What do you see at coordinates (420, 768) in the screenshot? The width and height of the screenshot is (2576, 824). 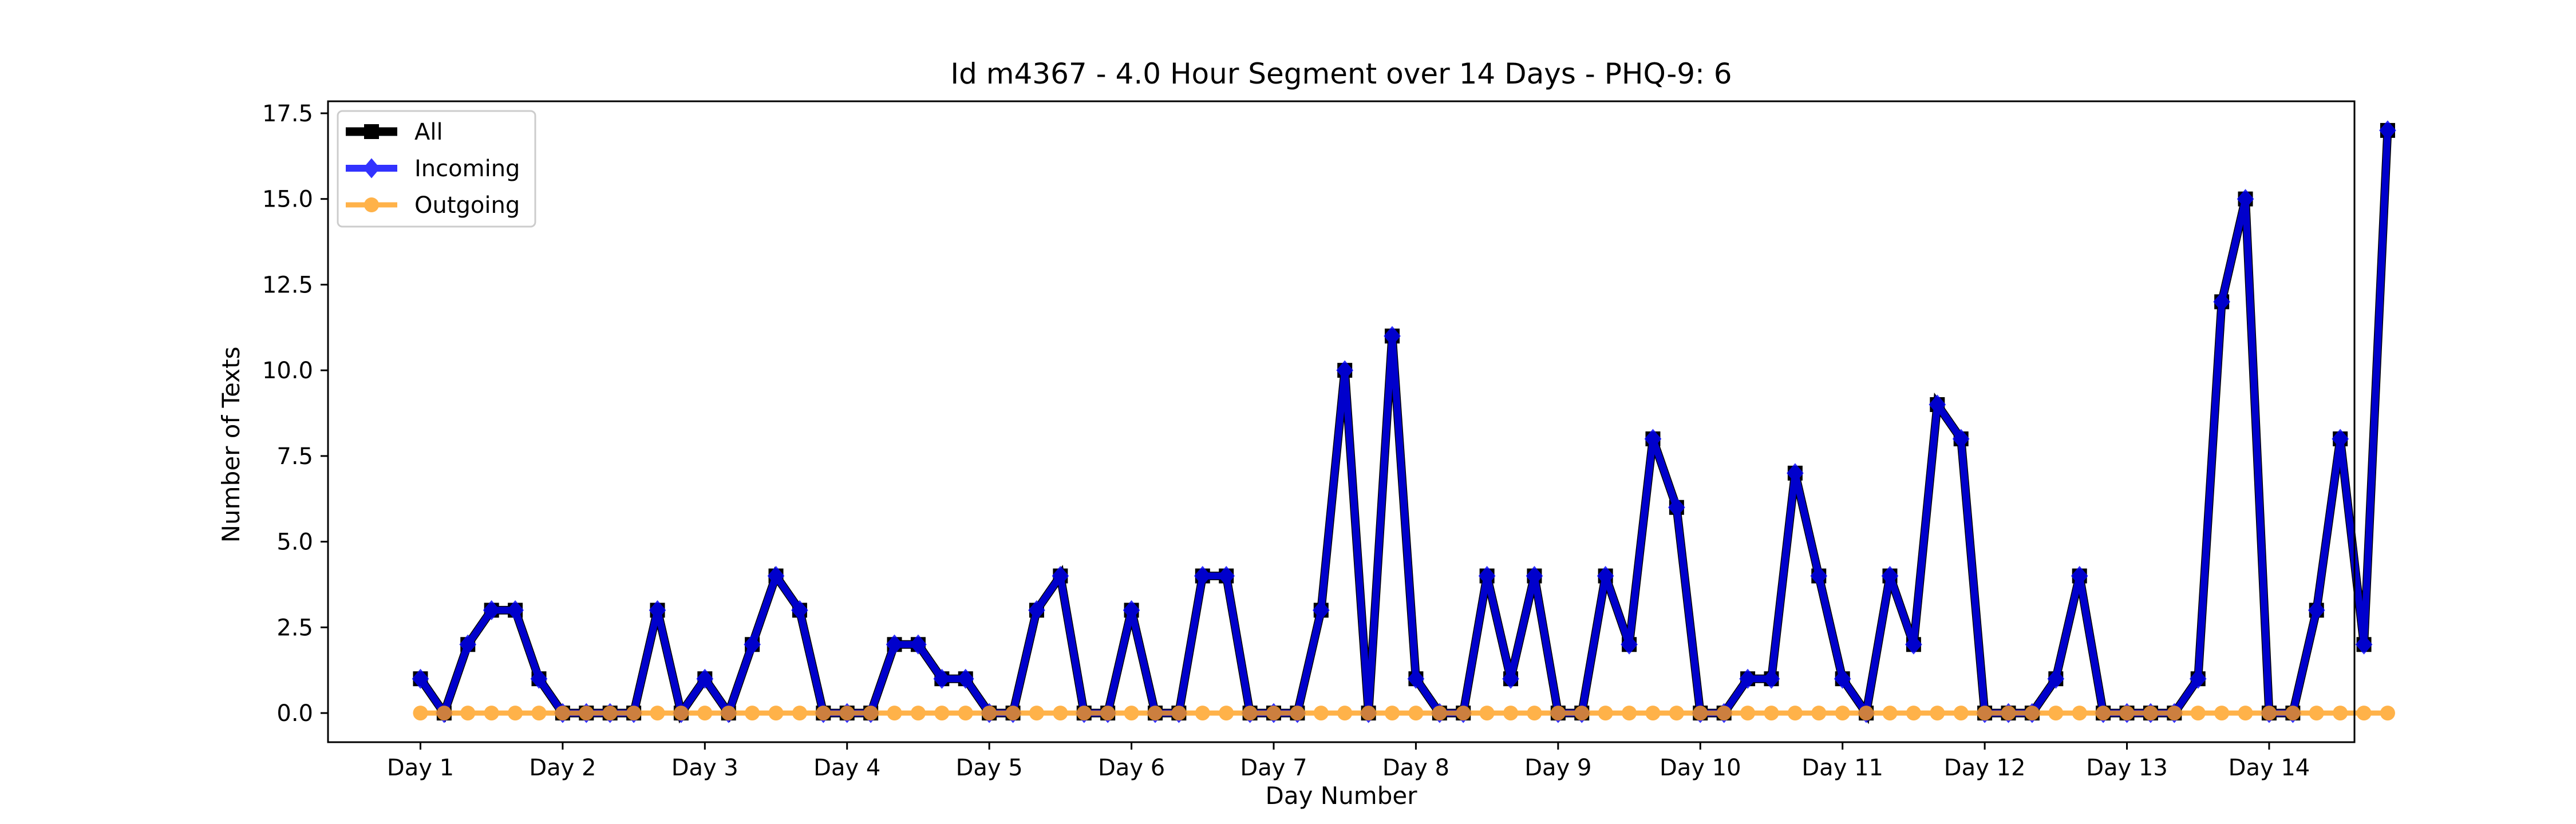 I see `x-tick-label: Day 1` at bounding box center [420, 768].